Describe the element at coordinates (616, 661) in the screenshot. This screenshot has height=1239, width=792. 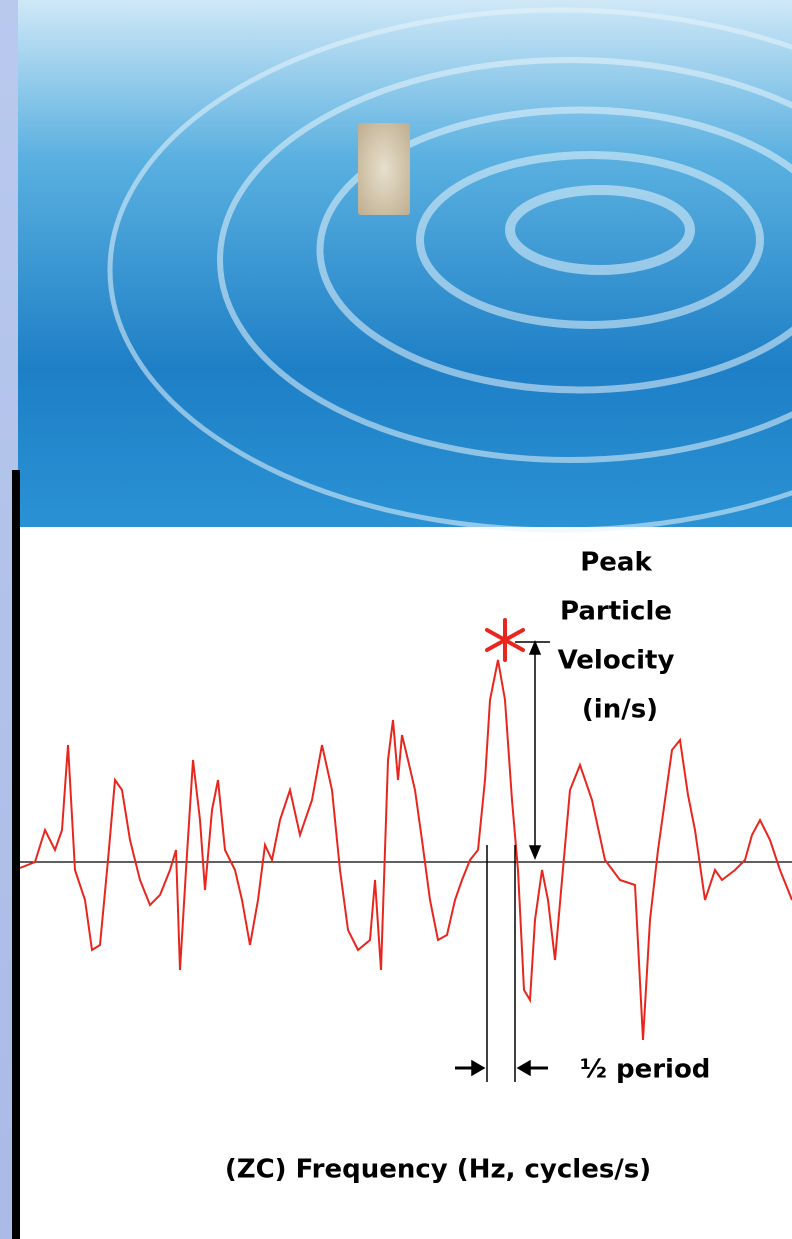
I see `peak-label: Velocity` at that location.